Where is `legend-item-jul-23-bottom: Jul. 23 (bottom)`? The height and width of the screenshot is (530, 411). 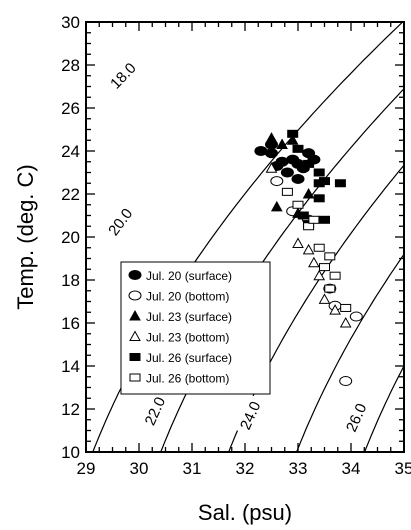 legend-item-jul-23-bottom: Jul. 23 (bottom) is located at coordinates (179, 337).